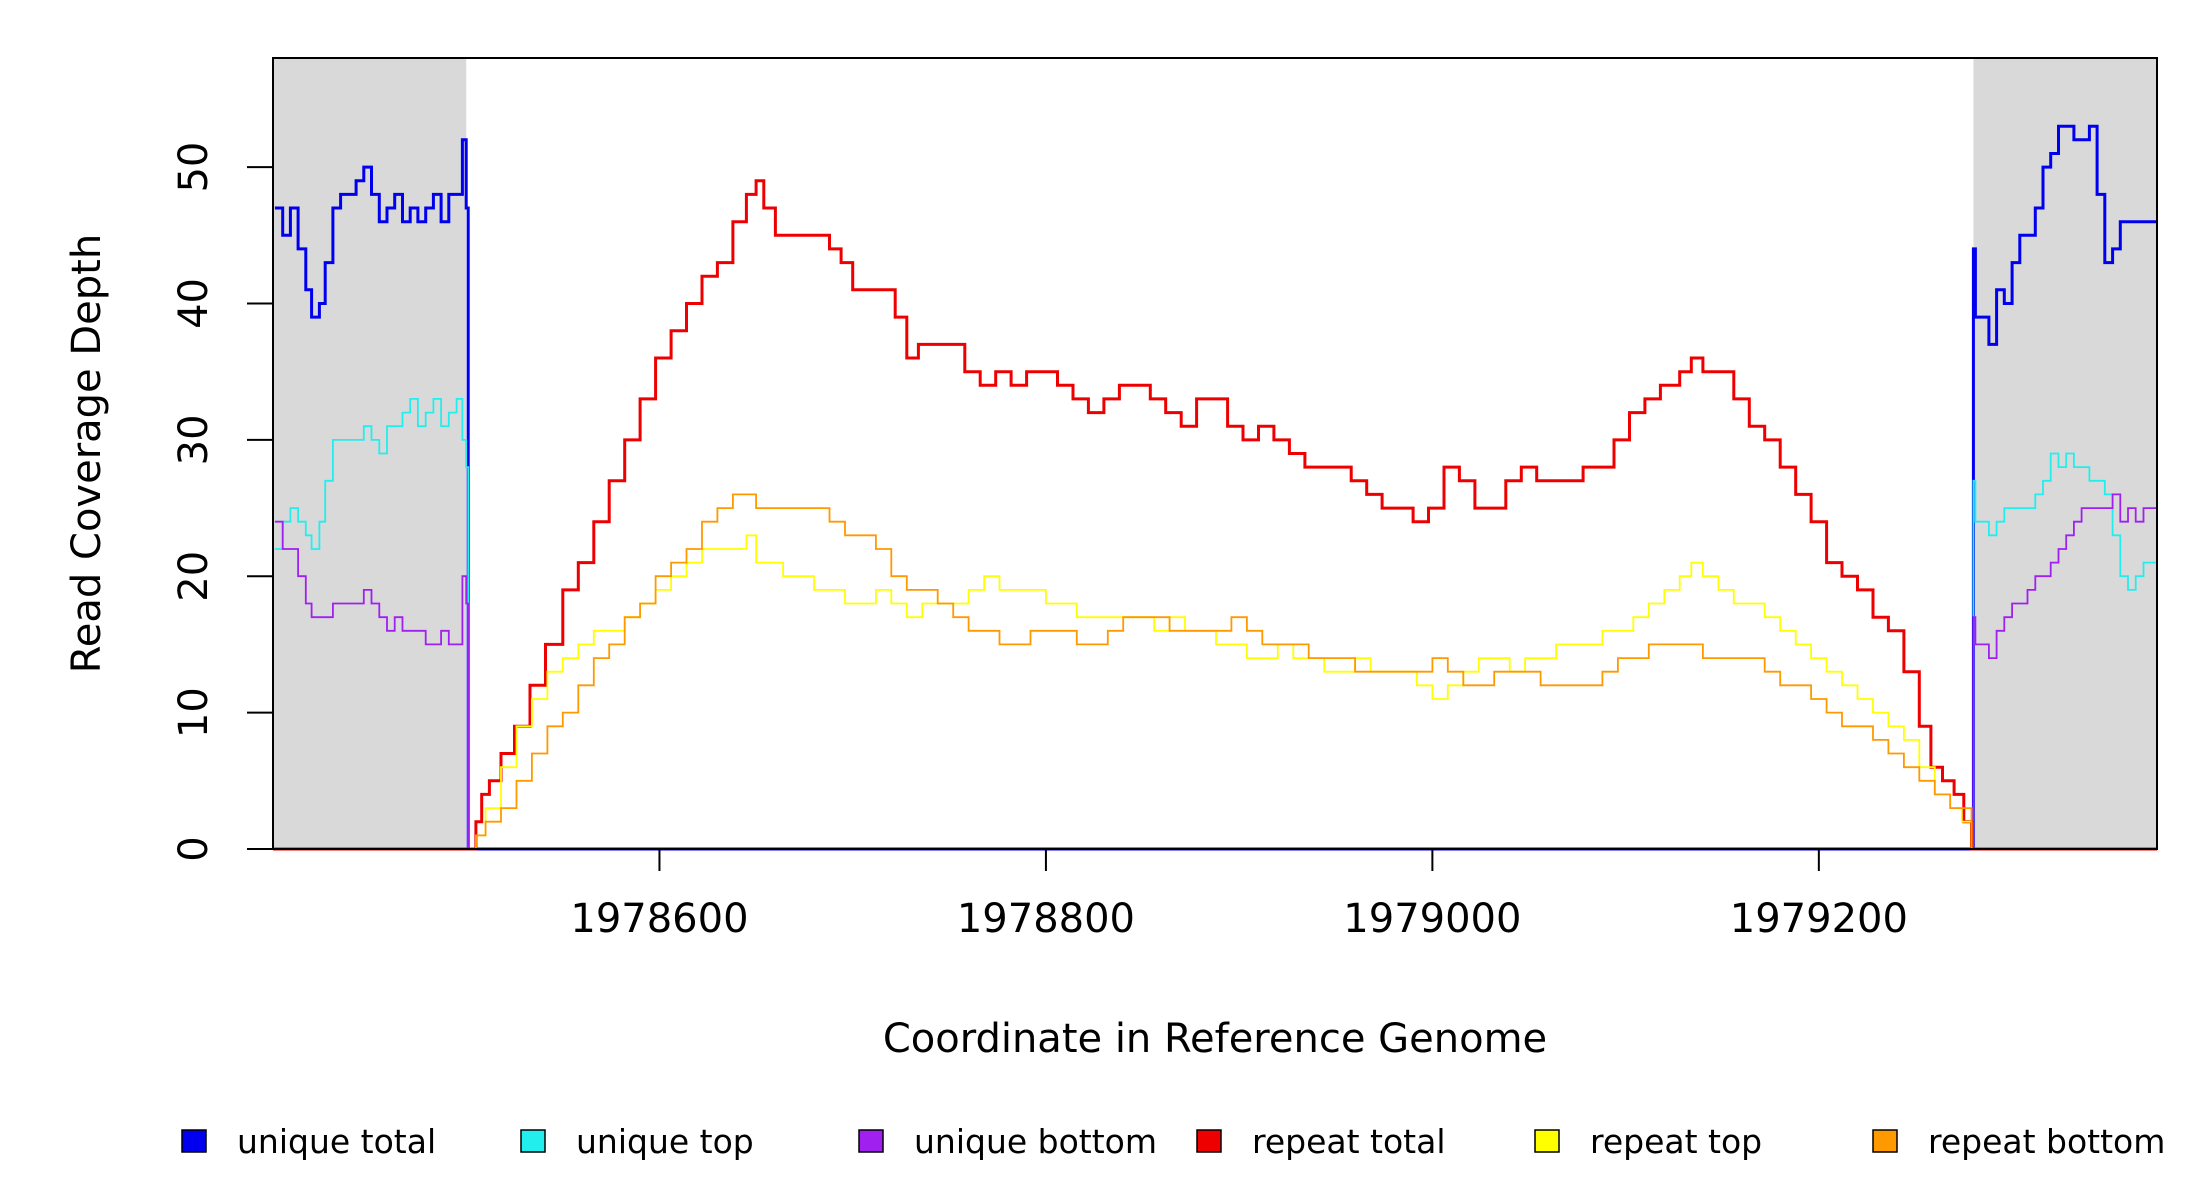 The width and height of the screenshot is (2200, 1200). Describe the element at coordinates (871, 1141) in the screenshot. I see `legend-swatch-unique-bottom` at that location.